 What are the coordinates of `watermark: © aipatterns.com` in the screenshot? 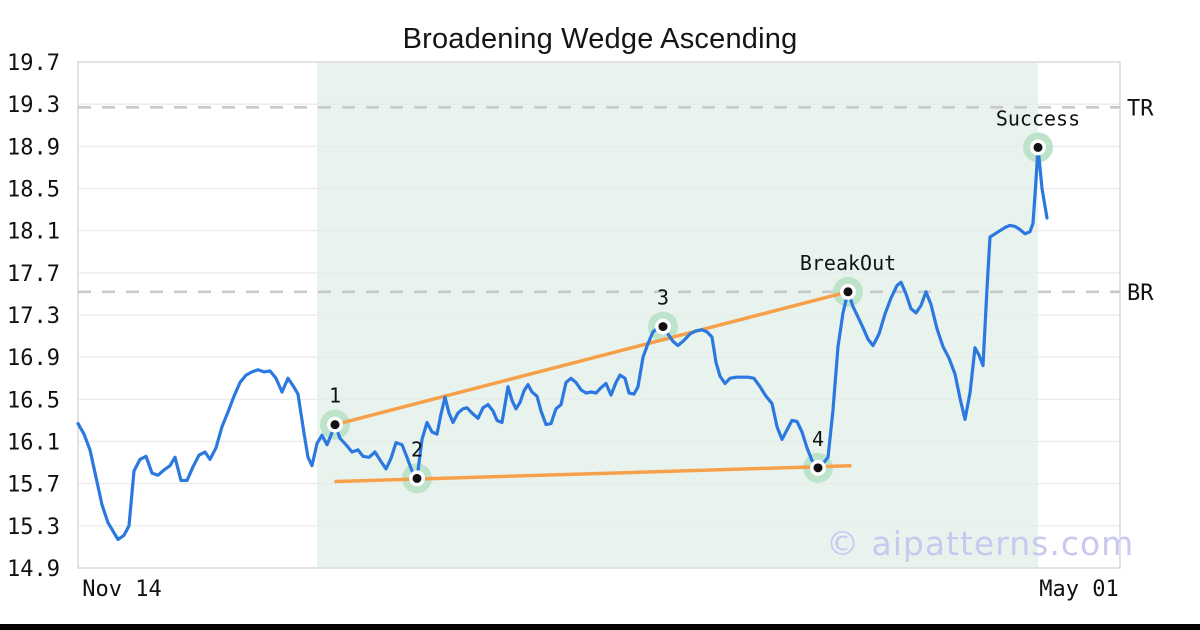 It's located at (980, 543).